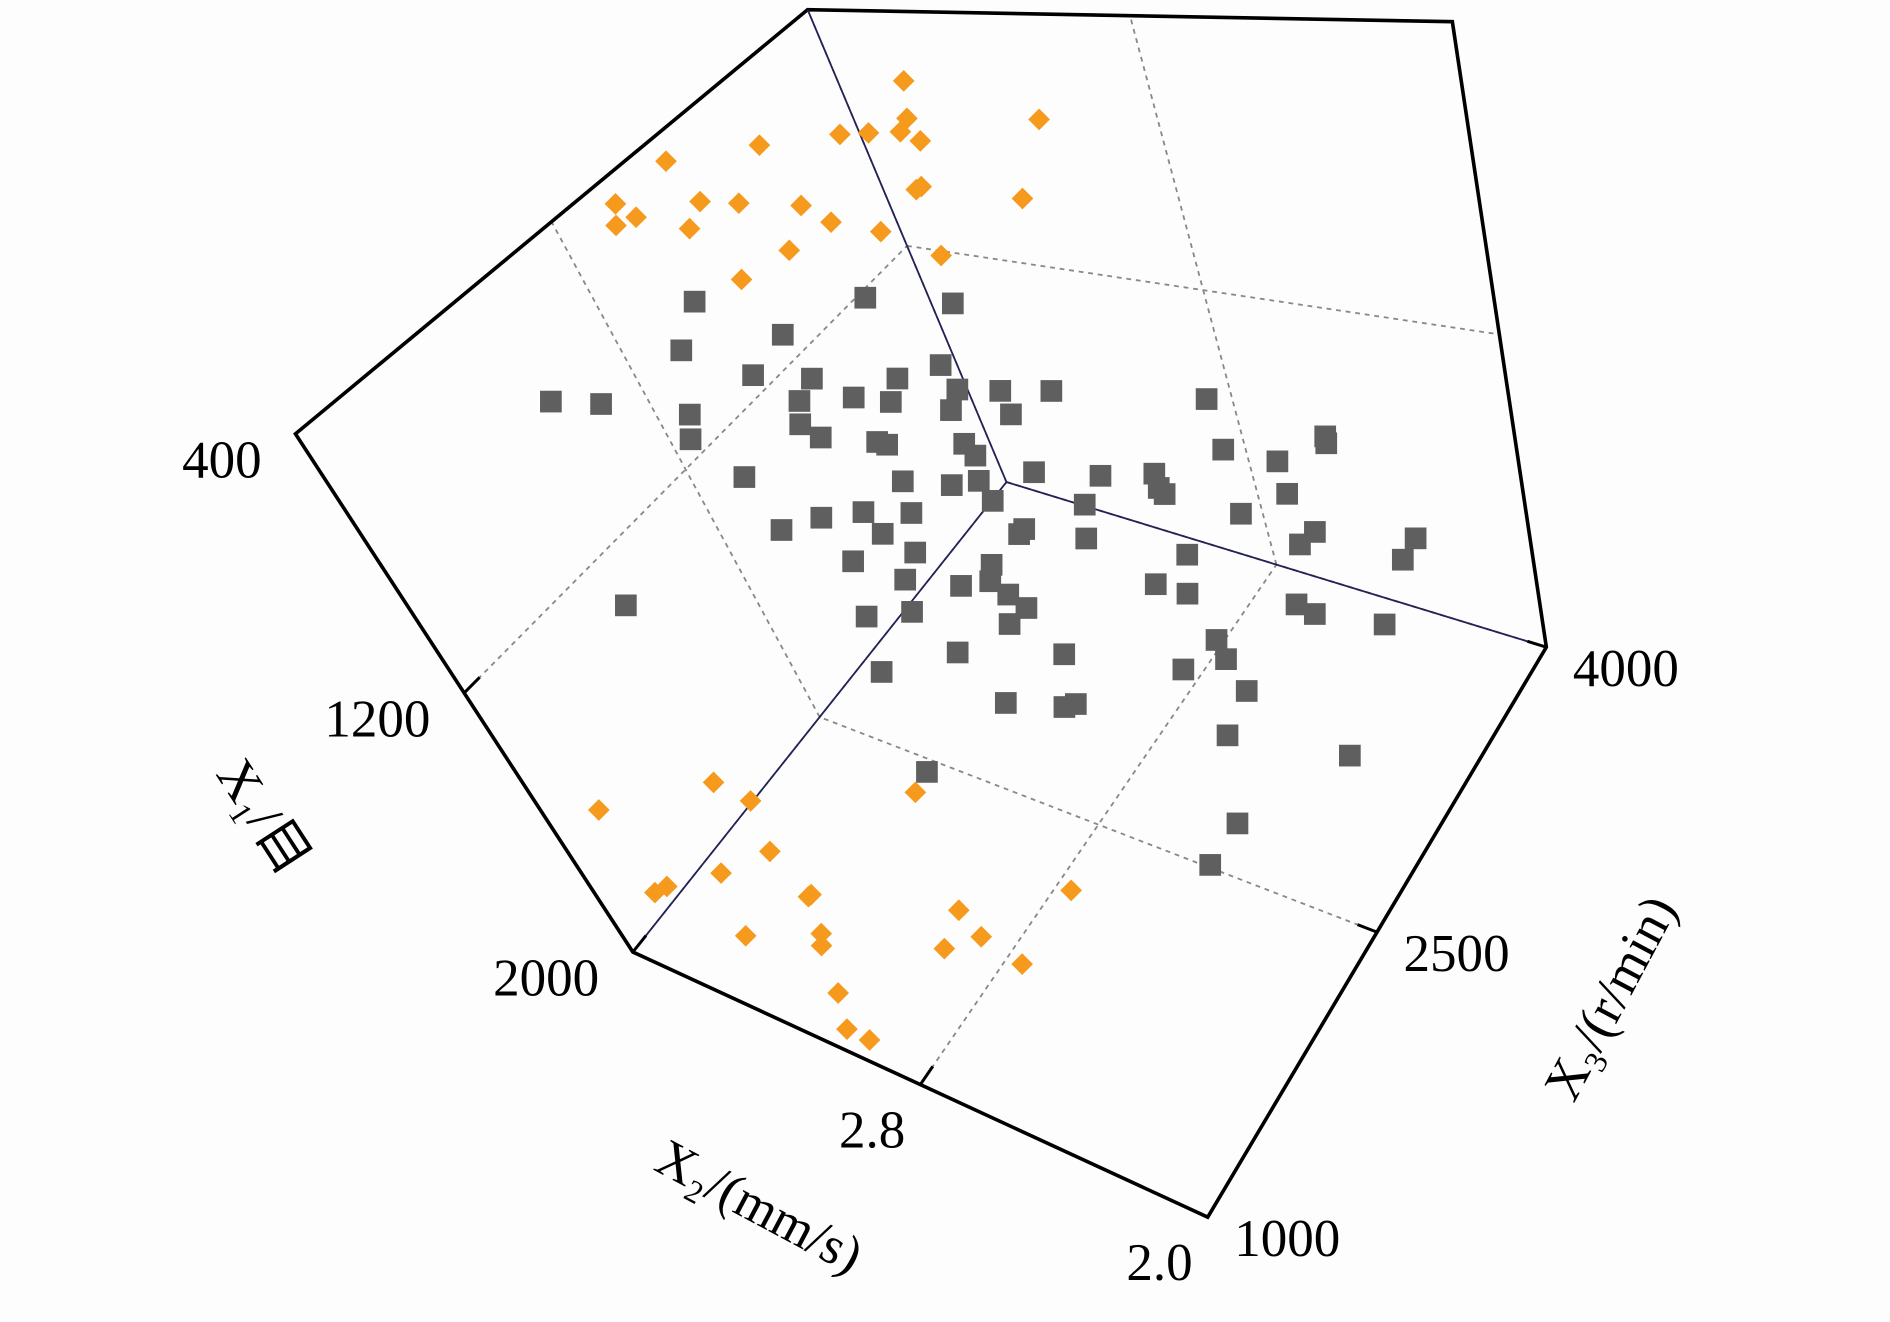 The height and width of the screenshot is (1322, 1890). I want to click on z-tick-label: 1000, so click(1287, 1239).